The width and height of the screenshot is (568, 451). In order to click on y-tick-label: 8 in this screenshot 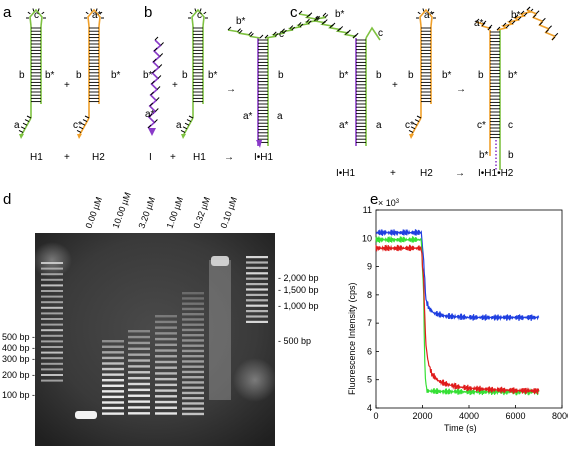, I will do `click(369, 295)`.